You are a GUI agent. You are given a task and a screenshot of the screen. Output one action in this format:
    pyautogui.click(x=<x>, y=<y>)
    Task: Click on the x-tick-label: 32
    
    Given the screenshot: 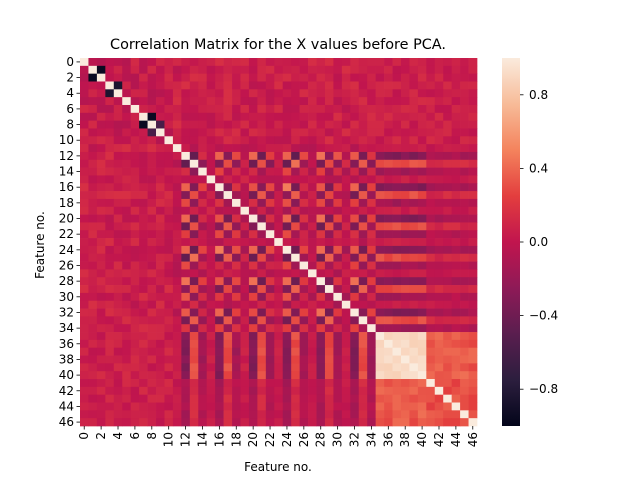 What is the action you would take?
    pyautogui.click(x=355, y=439)
    